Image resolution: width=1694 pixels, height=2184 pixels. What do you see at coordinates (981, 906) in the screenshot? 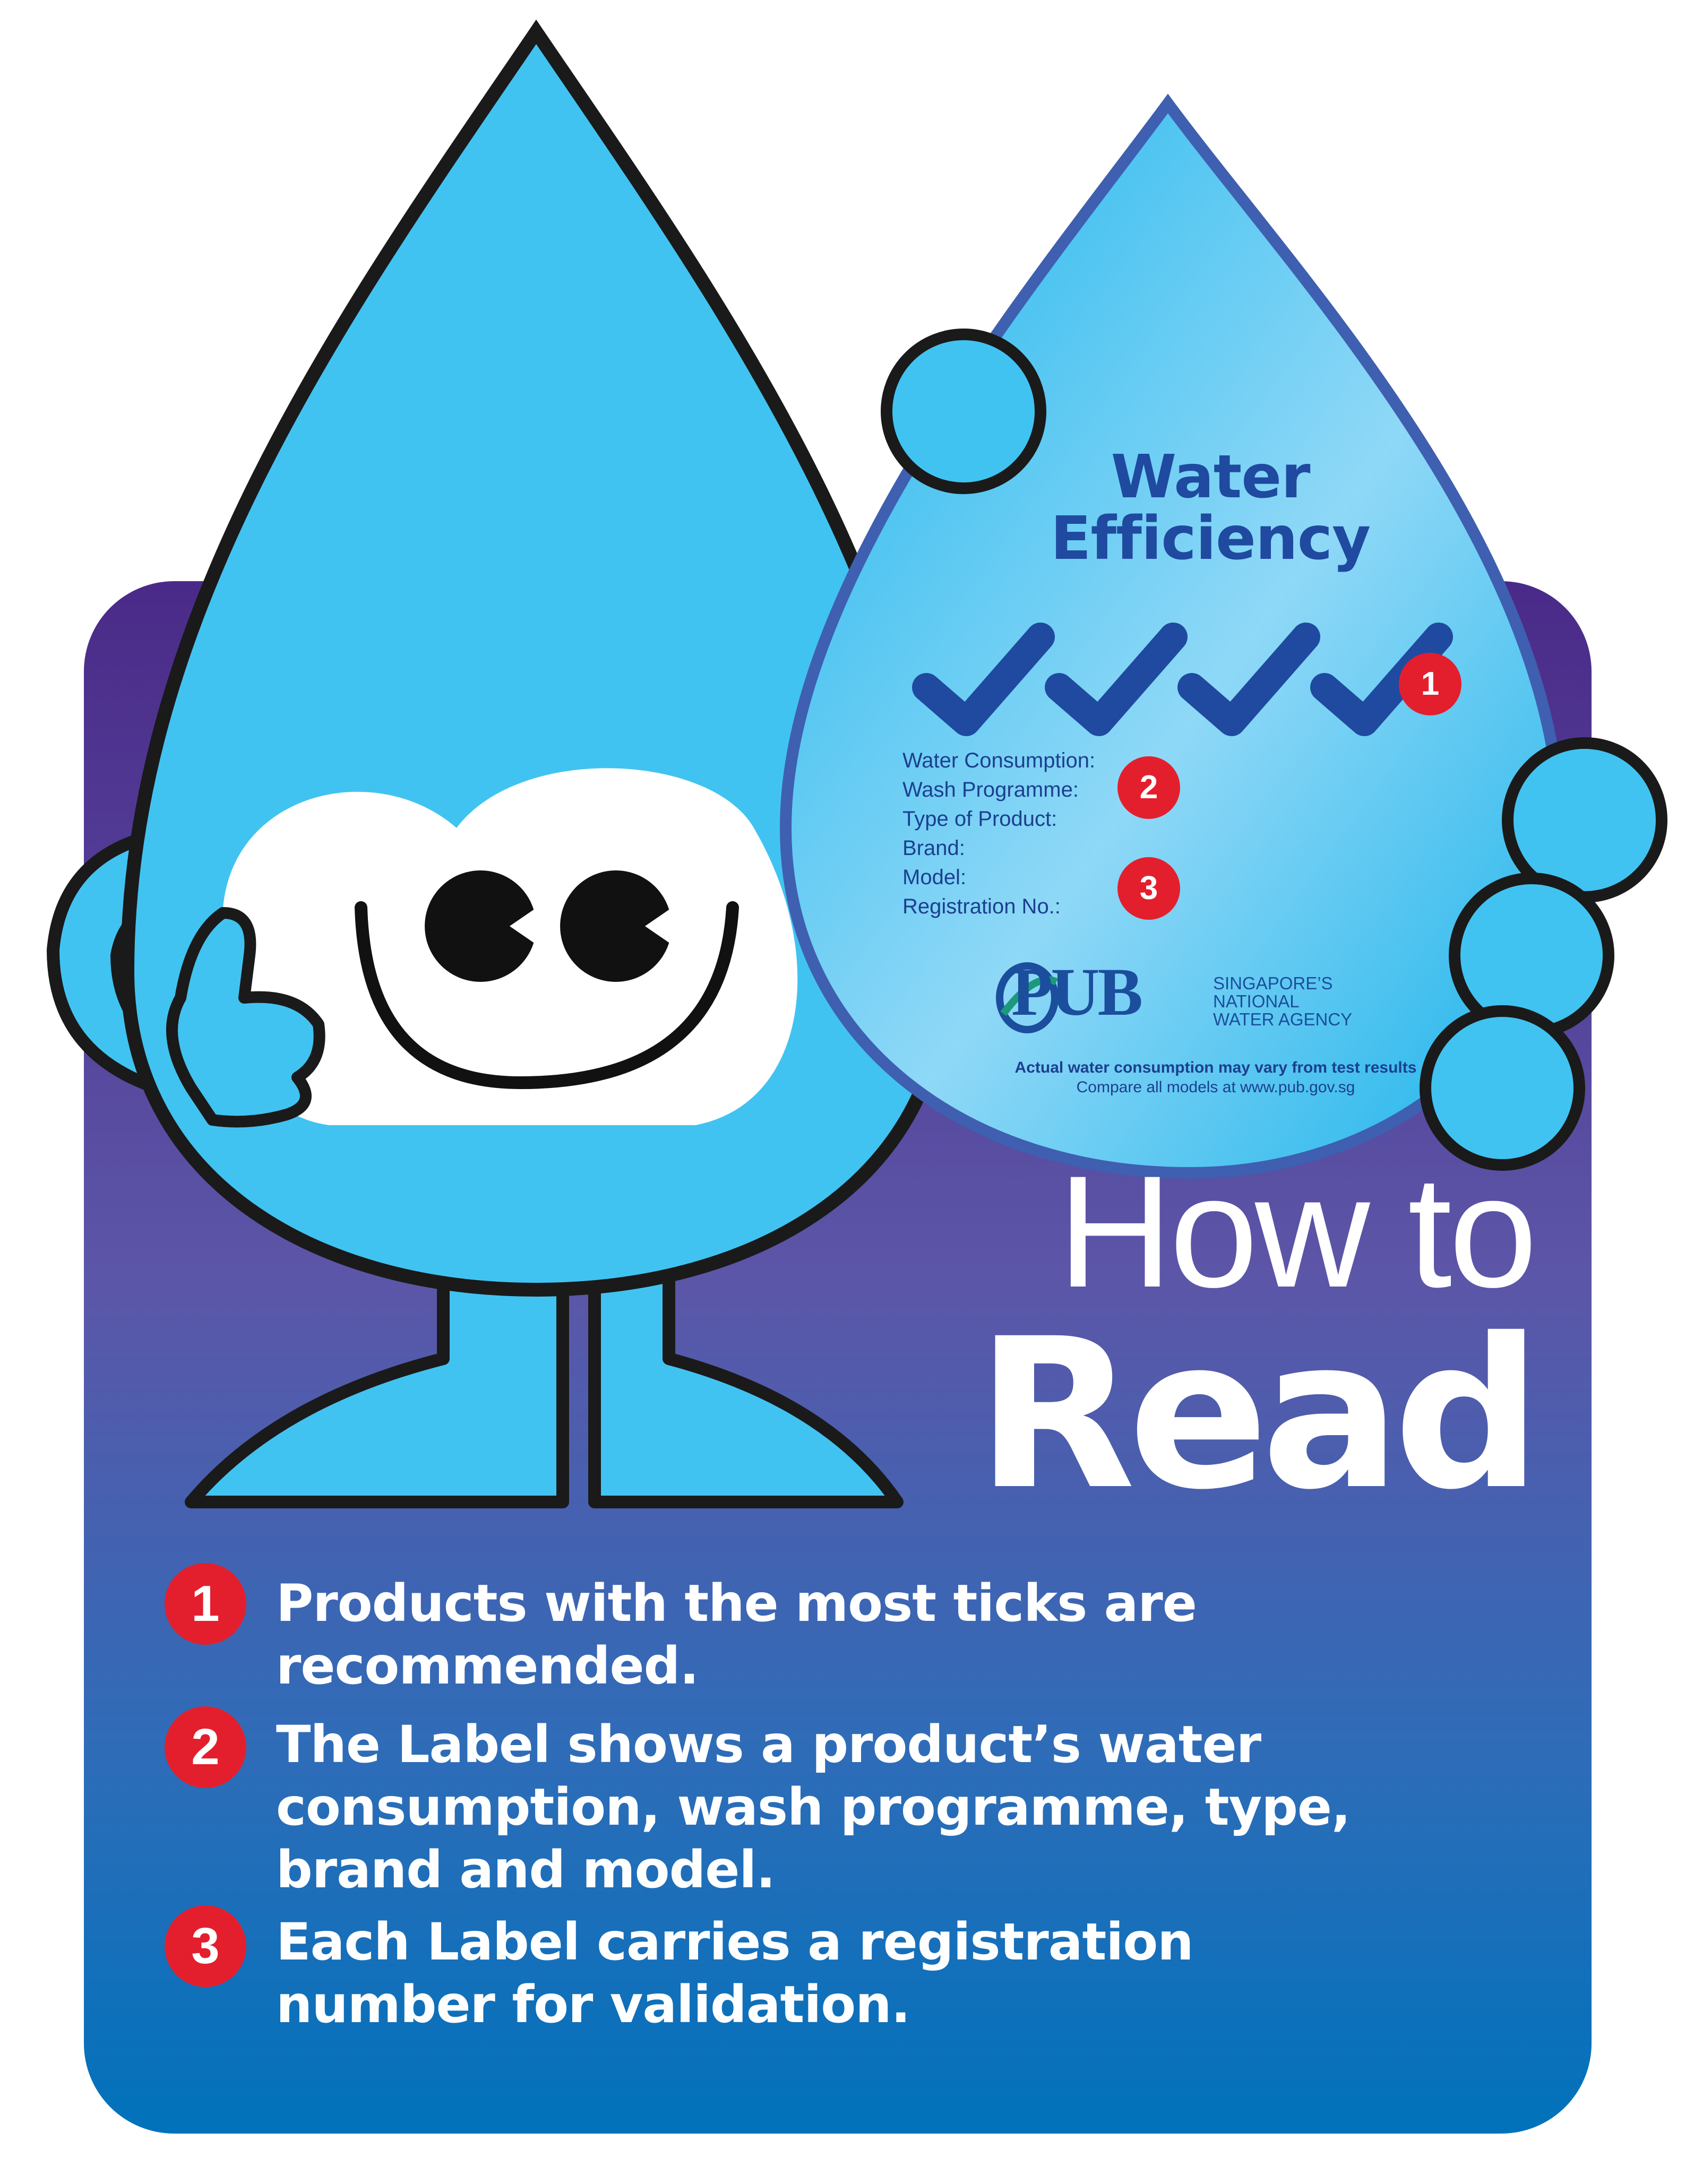
I see `label-field-registration-no: Registration No.:` at bounding box center [981, 906].